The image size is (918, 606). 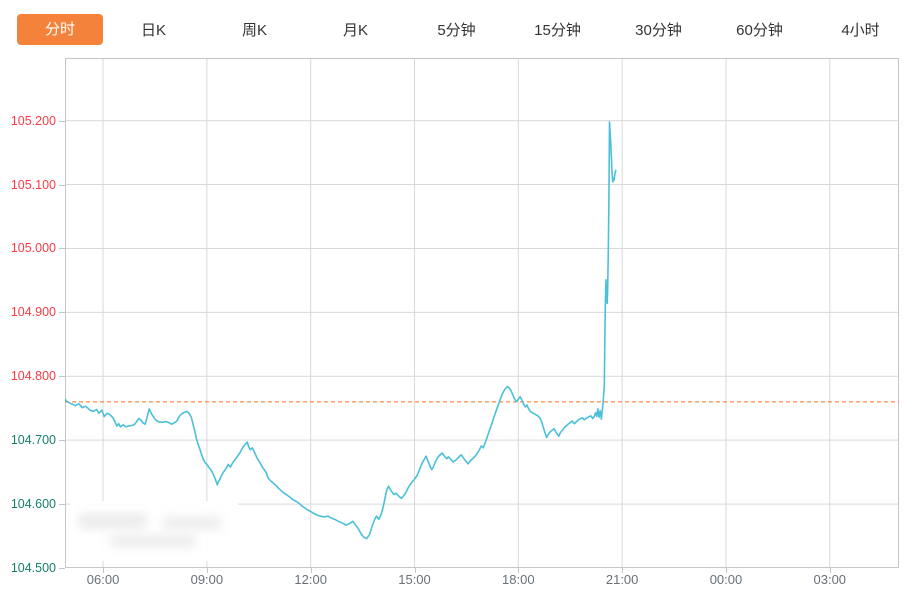 What do you see at coordinates (153, 30) in the screenshot?
I see `tab-daily-k: 日K` at bounding box center [153, 30].